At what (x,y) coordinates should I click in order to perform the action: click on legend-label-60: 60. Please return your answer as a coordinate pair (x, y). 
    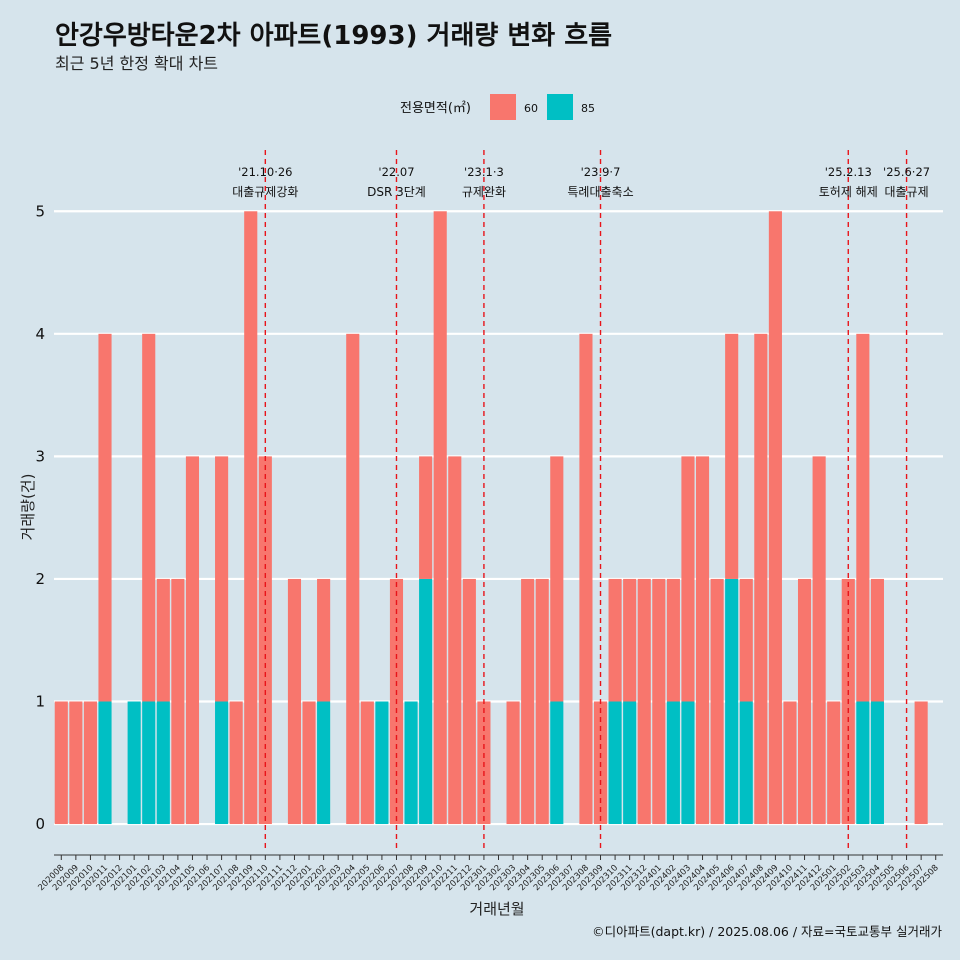
    Looking at the image, I should click on (531, 108).